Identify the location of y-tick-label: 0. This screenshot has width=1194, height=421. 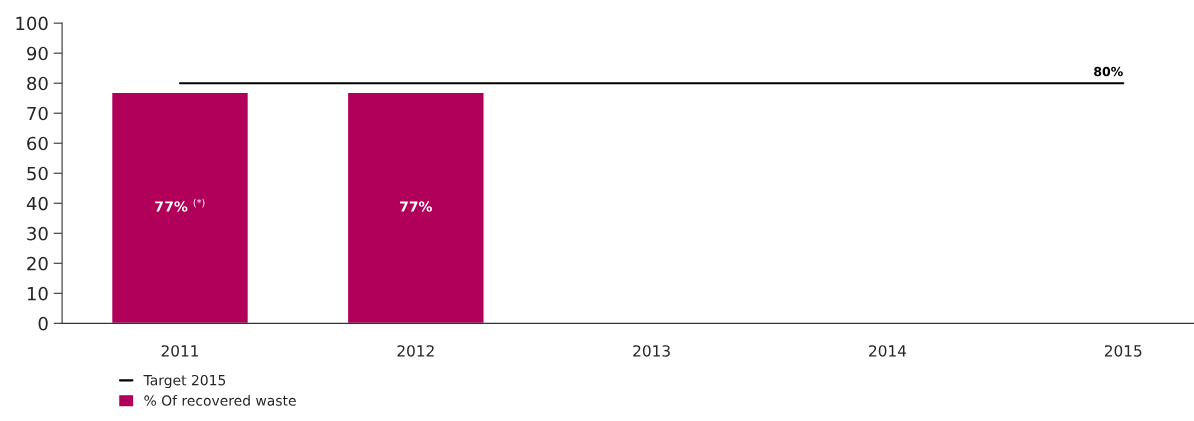
(43, 323).